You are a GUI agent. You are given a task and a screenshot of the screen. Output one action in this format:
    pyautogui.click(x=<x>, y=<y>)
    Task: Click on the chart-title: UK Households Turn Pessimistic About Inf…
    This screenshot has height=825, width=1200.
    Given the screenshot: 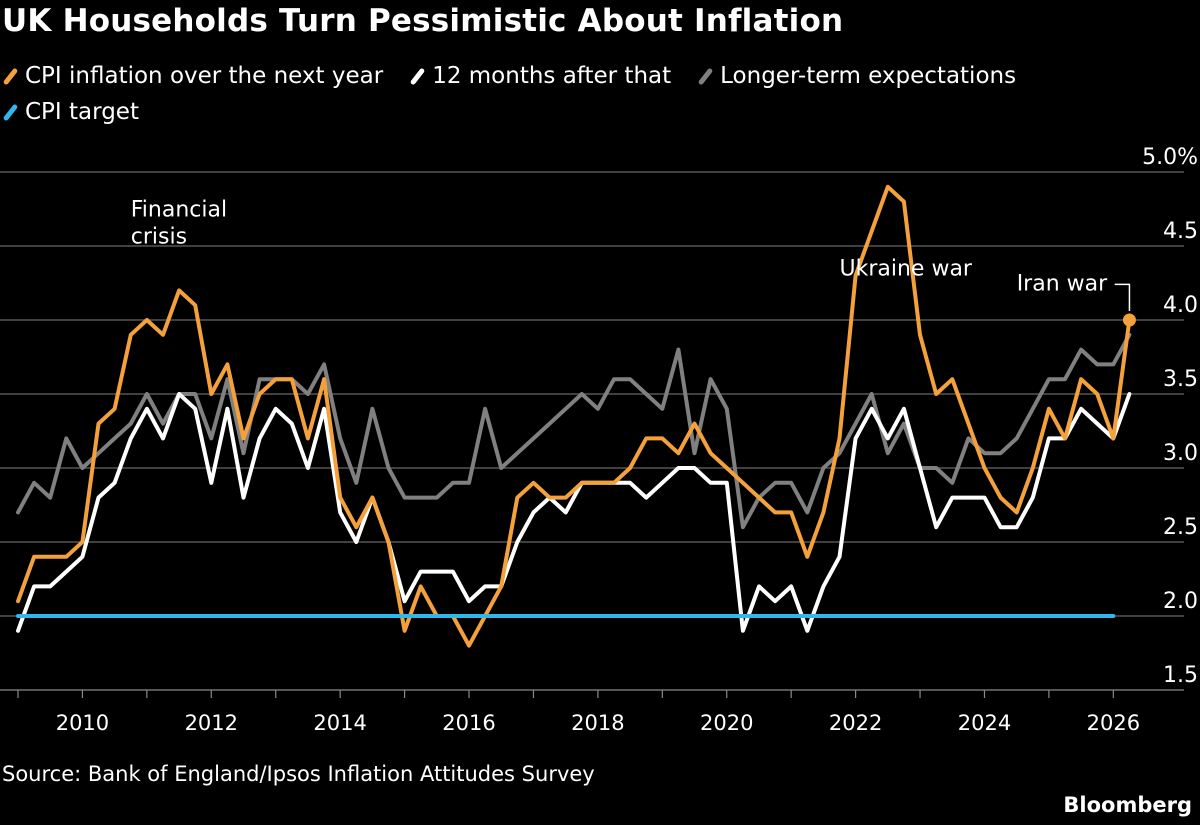 What is the action you would take?
    pyautogui.click(x=423, y=21)
    